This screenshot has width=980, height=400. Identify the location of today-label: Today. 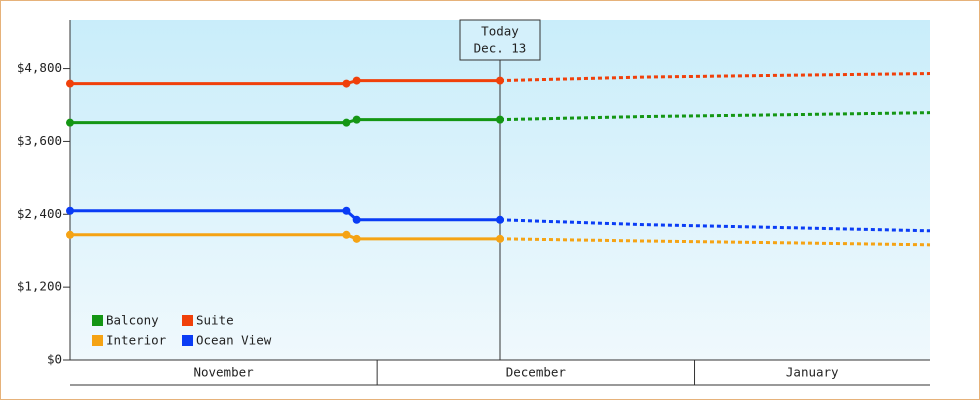
(500, 31).